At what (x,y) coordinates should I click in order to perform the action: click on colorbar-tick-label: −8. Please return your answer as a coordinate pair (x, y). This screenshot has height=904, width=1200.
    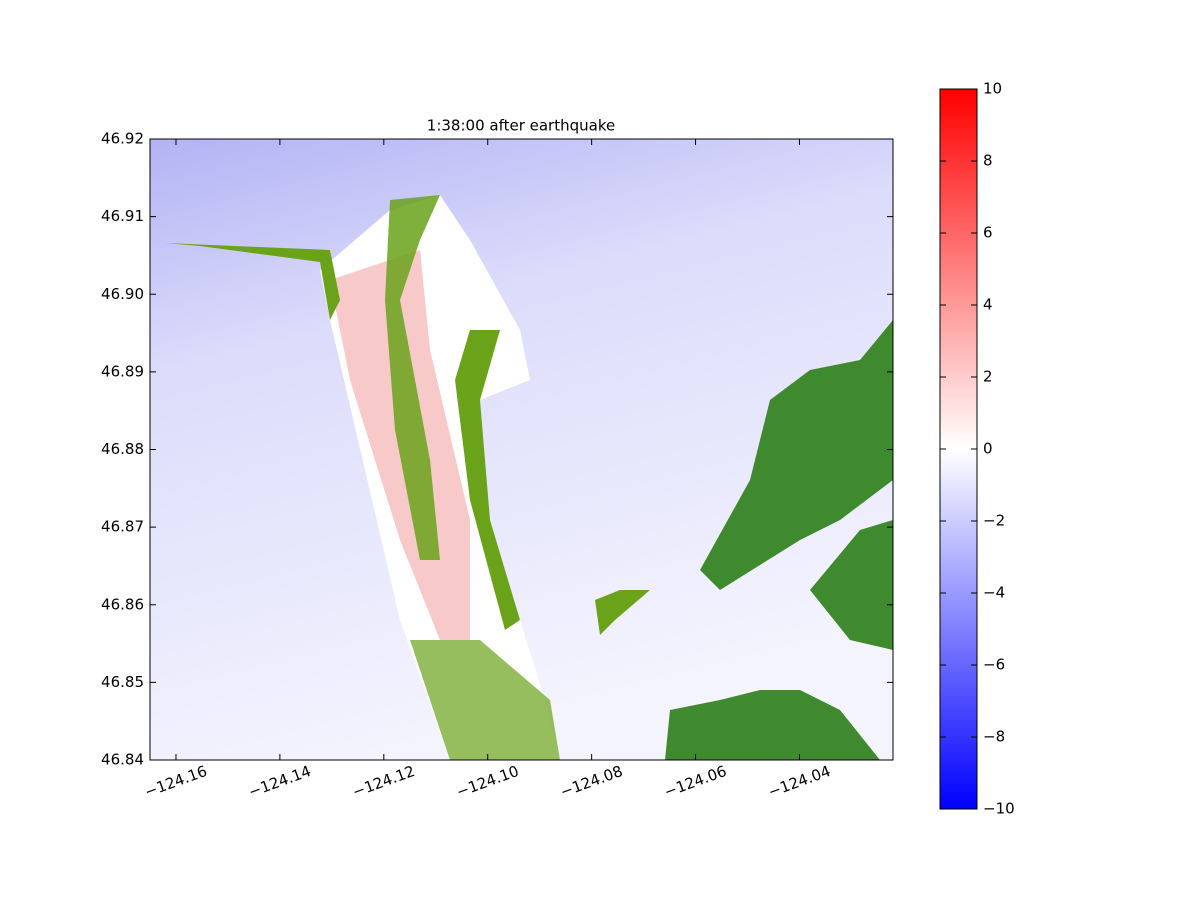
    Looking at the image, I should click on (994, 737).